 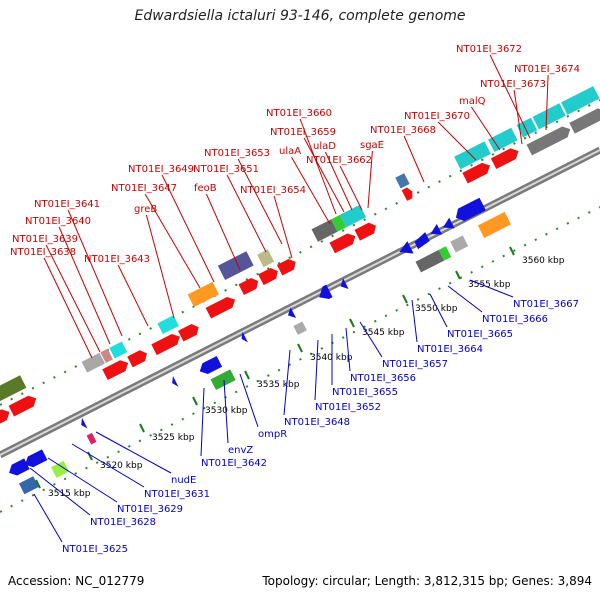 What do you see at coordinates (150, 509) in the screenshot?
I see `gene-label: NT01EI_3629` at bounding box center [150, 509].